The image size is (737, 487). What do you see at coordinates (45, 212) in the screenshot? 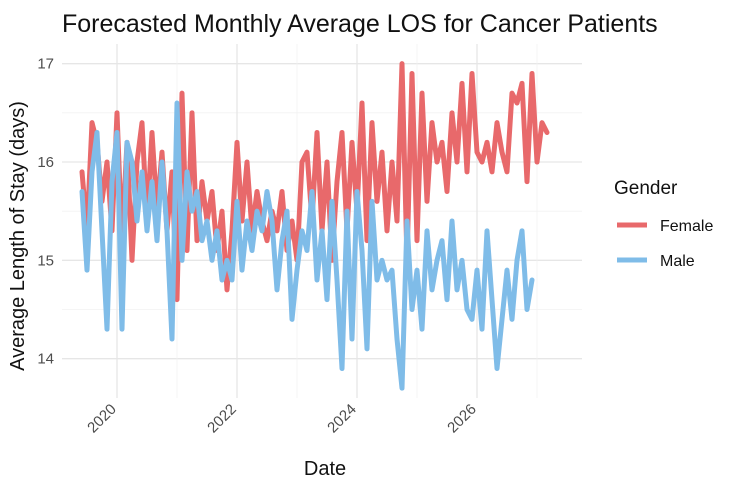
I see `y-axis-ticks: 14 15 16 17` at bounding box center [45, 212].